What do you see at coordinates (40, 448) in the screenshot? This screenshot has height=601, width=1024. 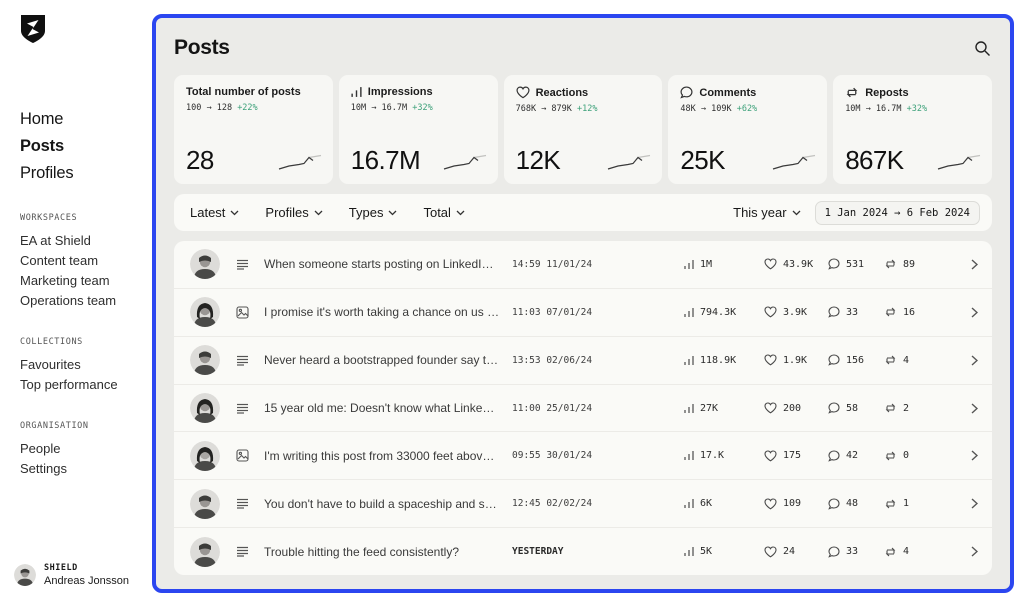 I see `sidebar-item: People` at bounding box center [40, 448].